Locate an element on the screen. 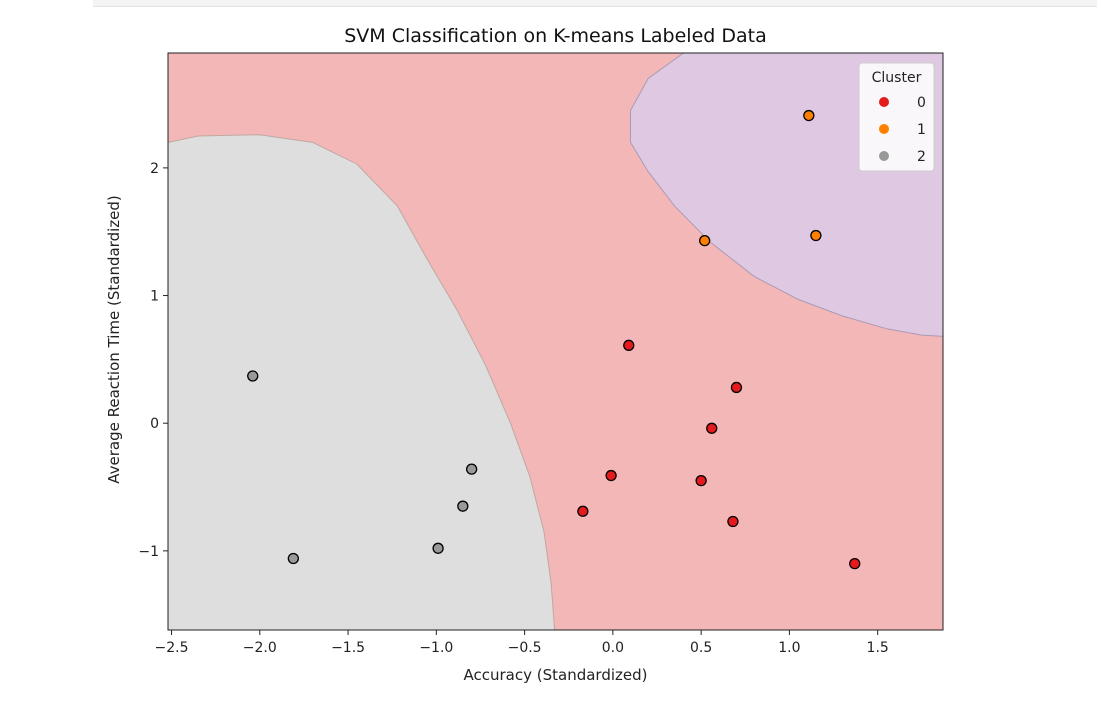  legend-title: Cluster is located at coordinates (897, 78).